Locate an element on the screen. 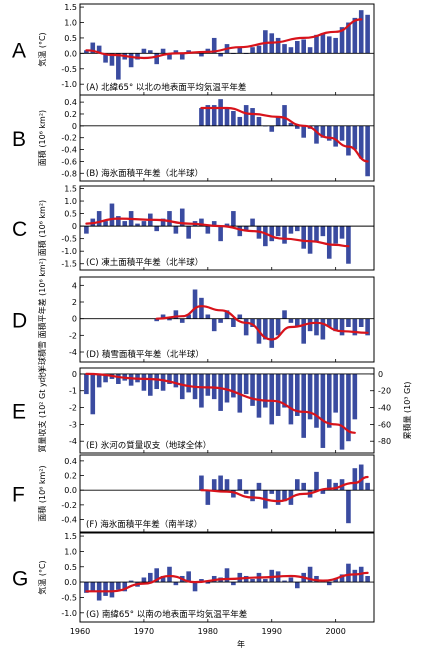 This screenshot has width=421, height=652. panel-d-frame is located at coordinates (227, 319).